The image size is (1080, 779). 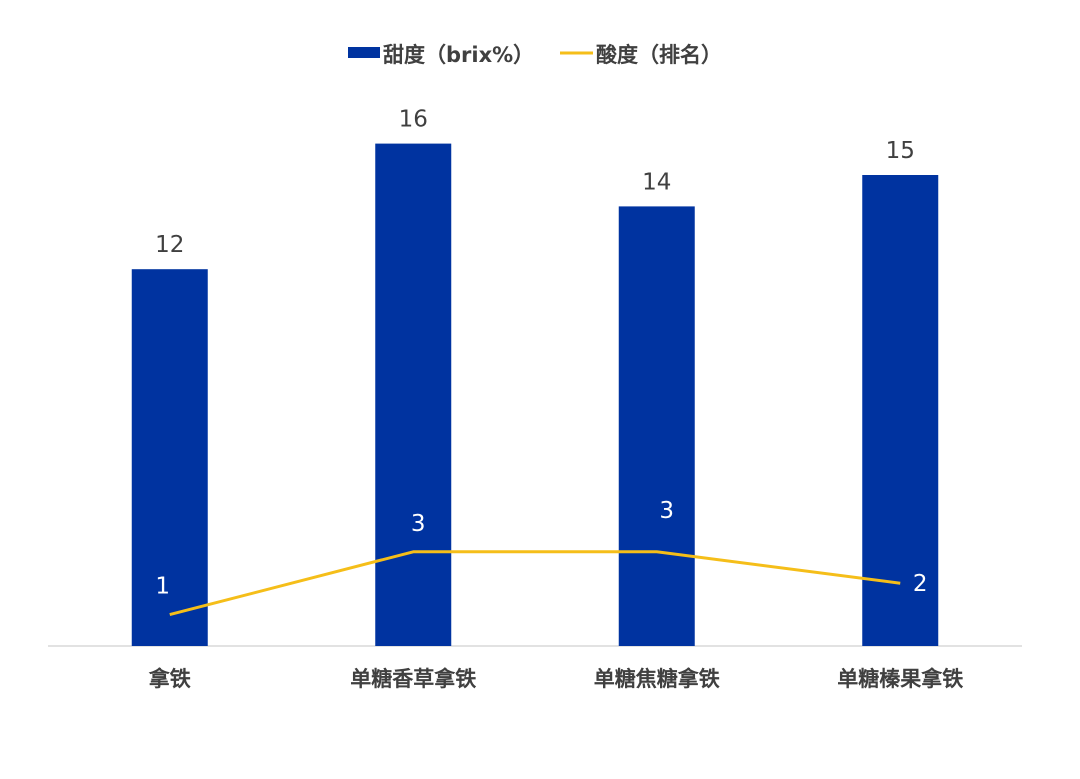 I want to click on bar-value-label: 12, so click(x=169, y=245).